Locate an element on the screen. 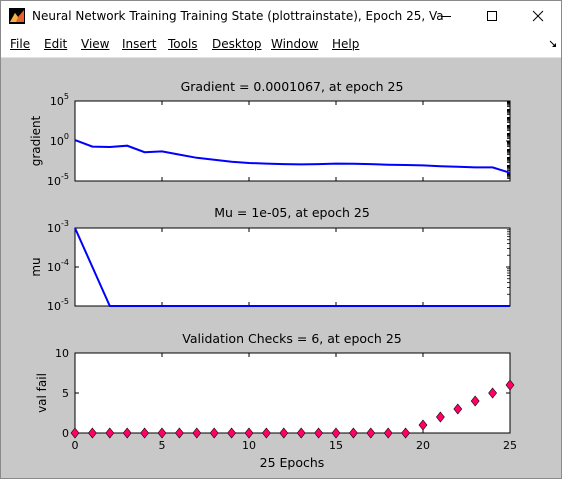 Image resolution: width=562 pixels, height=479 pixels. mu-ytick-label: 10⁻⁵ is located at coordinates (58, 305).